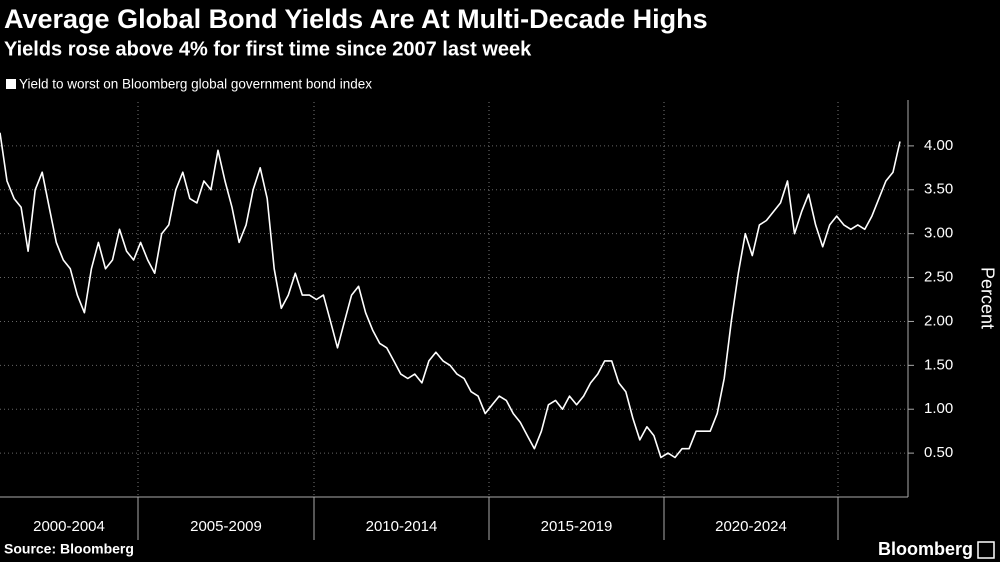  I want to click on y-tick-label: 2.00, so click(938, 320).